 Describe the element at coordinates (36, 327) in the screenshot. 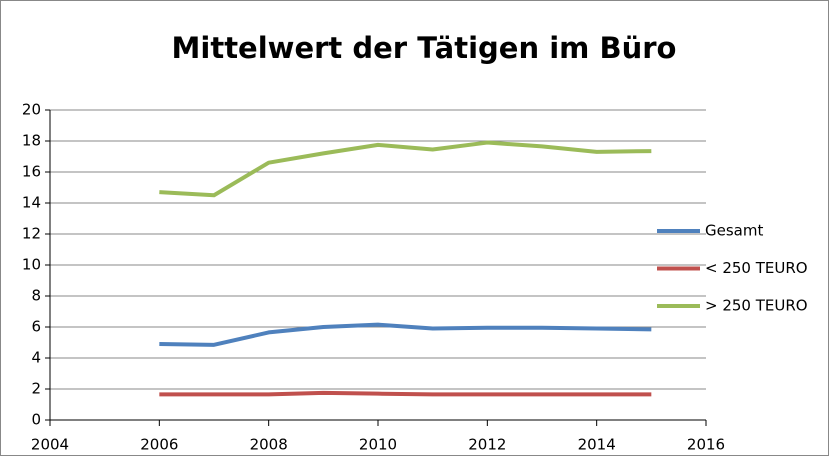

I see `y-tick-label: 6` at that location.